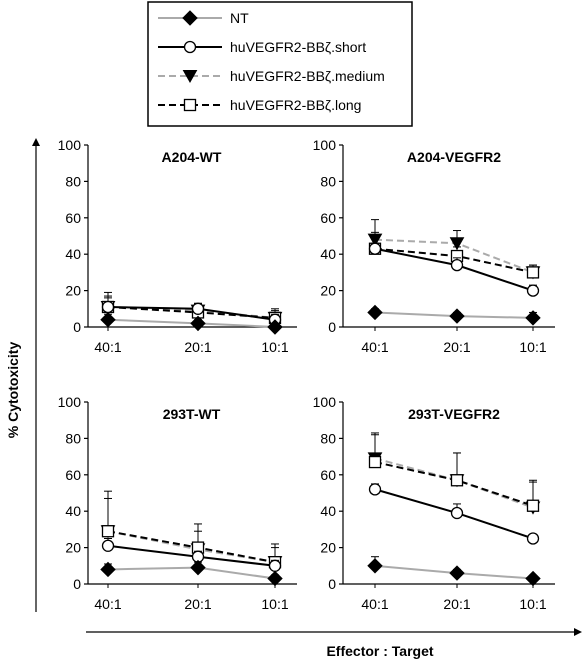 This screenshot has width=587, height=664. What do you see at coordinates (379, 651) in the screenshot?
I see `x-axis-label: Effector : Target` at bounding box center [379, 651].